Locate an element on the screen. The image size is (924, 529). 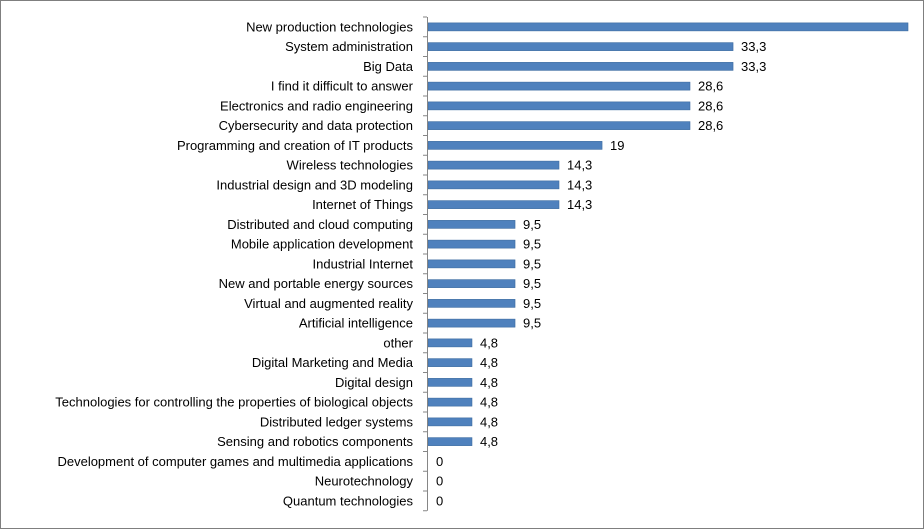
category-label: Industrial Internet is located at coordinates (363, 263).